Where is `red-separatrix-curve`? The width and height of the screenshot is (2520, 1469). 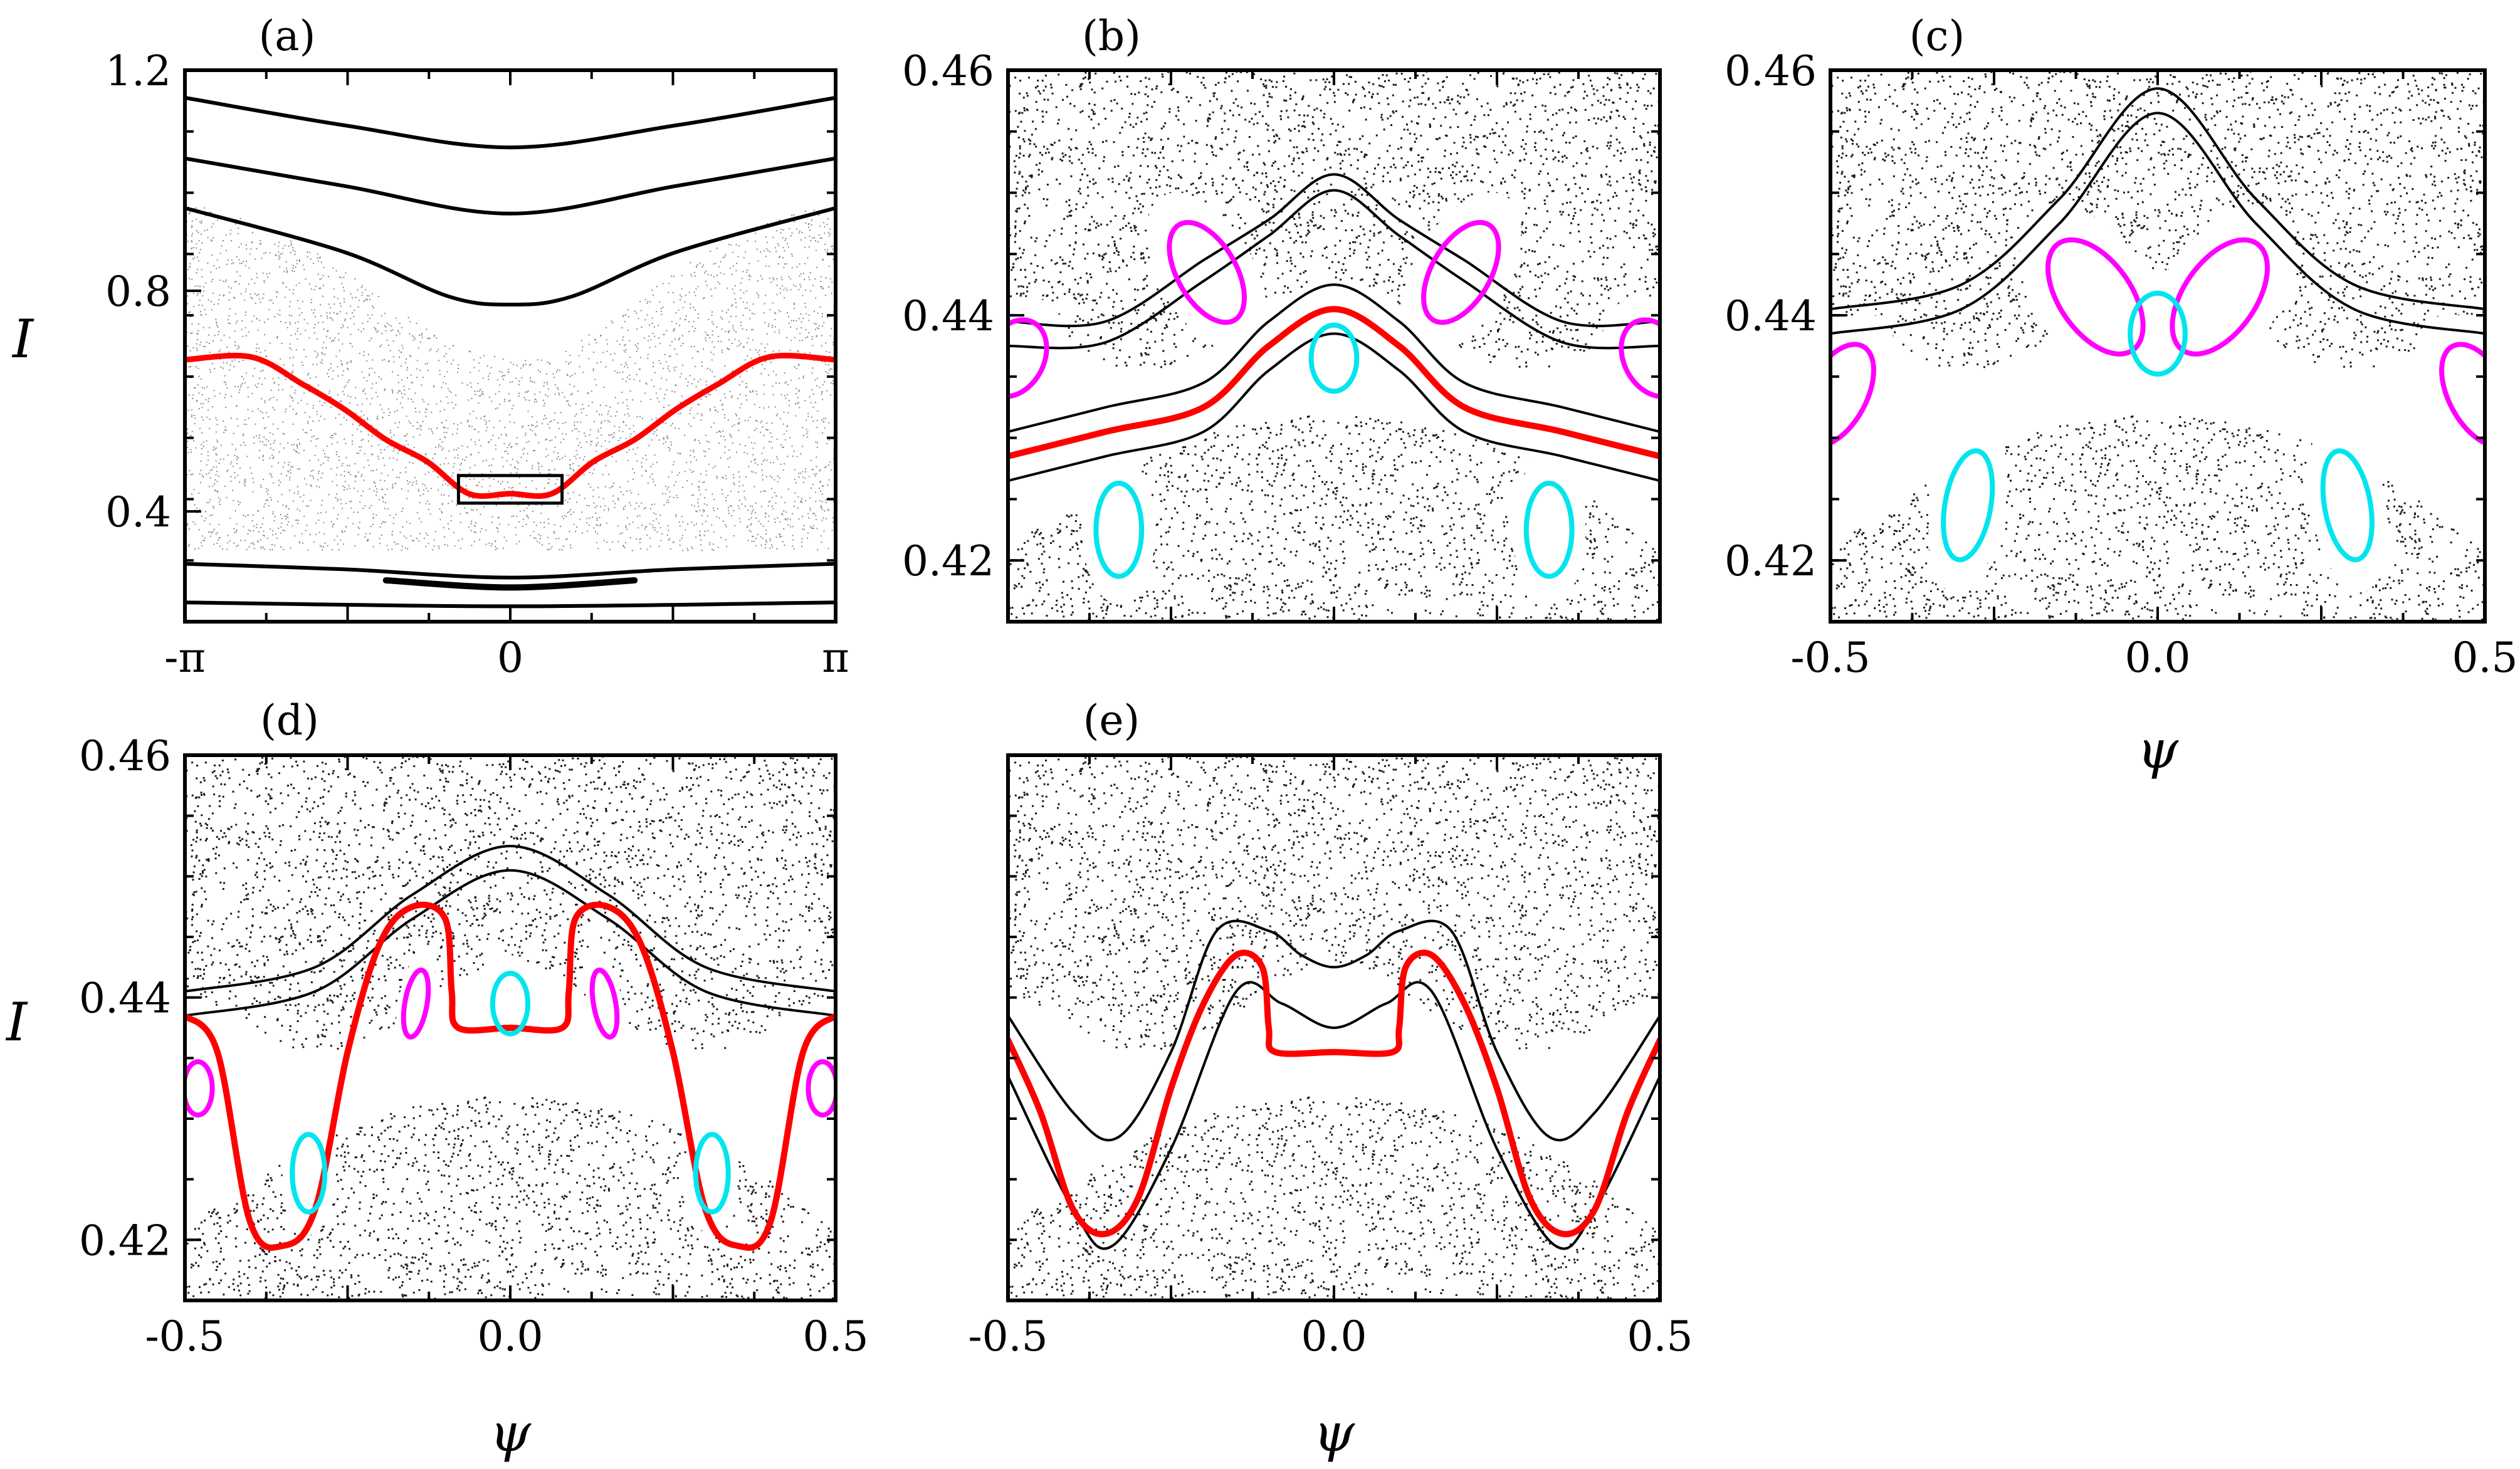
red-separatrix-curve is located at coordinates (1334, 1093).